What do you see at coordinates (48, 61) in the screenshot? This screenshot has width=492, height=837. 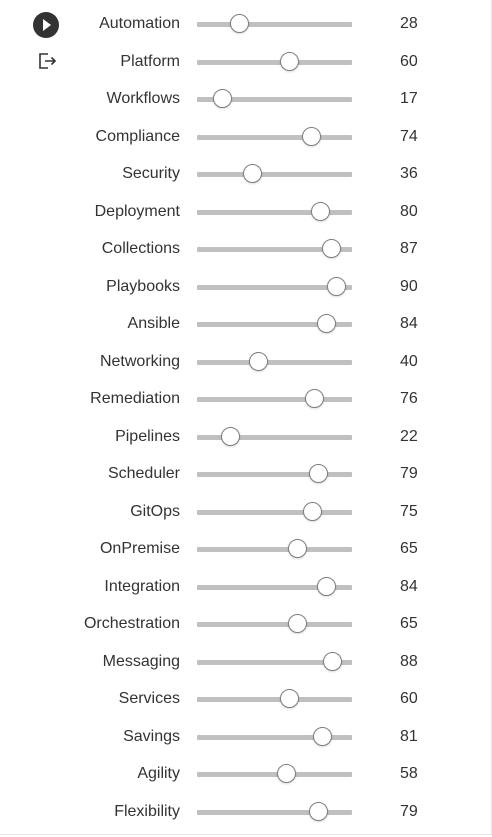 I see `exit-icon` at bounding box center [48, 61].